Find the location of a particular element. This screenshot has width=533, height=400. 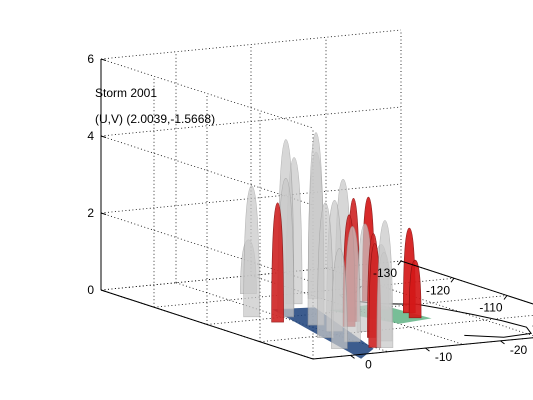

chart-title: Storm 2001 is located at coordinates (126, 93).